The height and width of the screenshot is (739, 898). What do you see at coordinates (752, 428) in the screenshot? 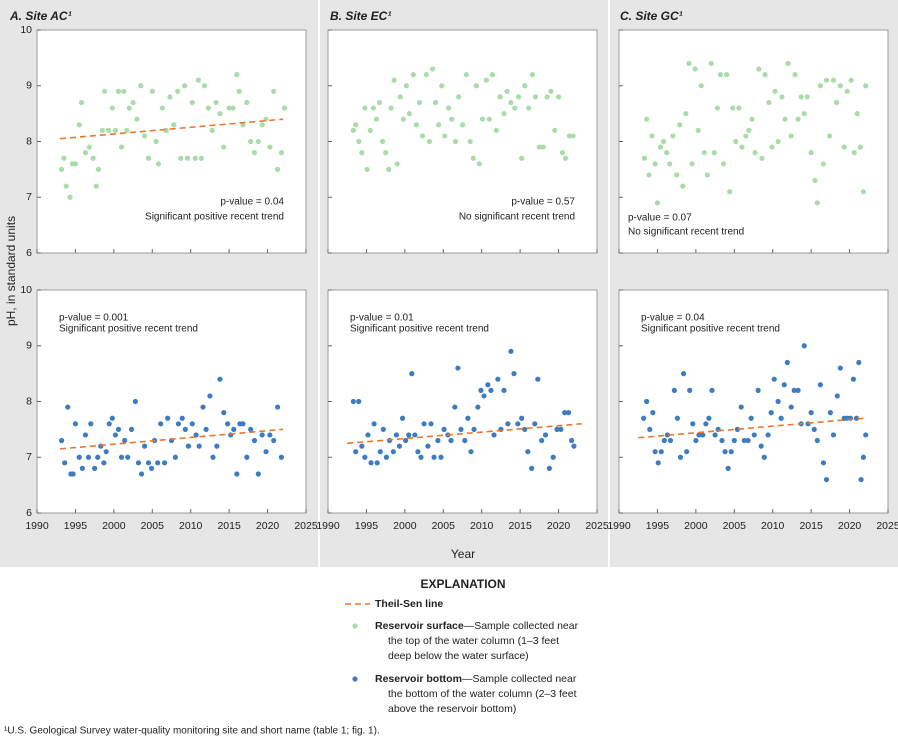
I see `theil-sen-line` at bounding box center [752, 428].